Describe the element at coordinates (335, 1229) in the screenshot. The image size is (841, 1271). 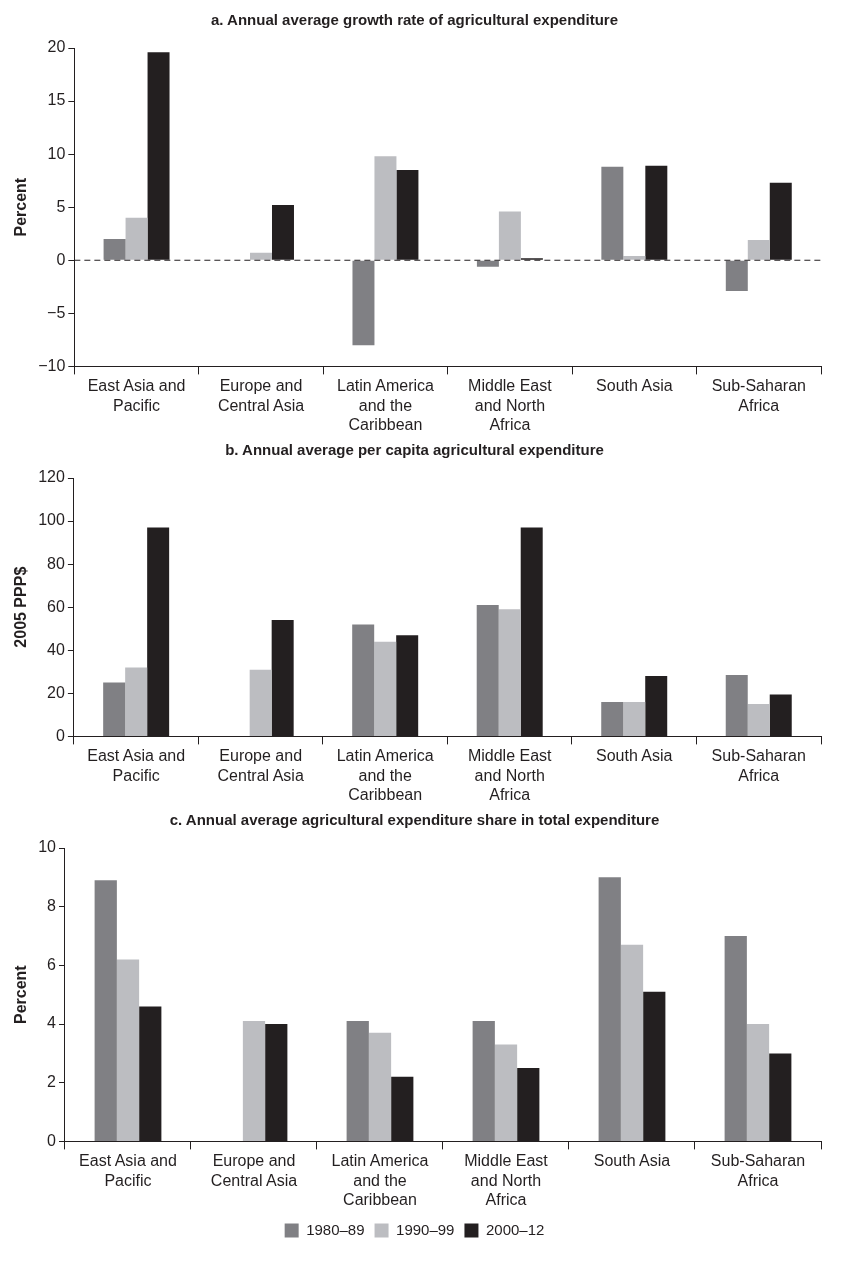
I see `legend-label: 1980–89` at that location.